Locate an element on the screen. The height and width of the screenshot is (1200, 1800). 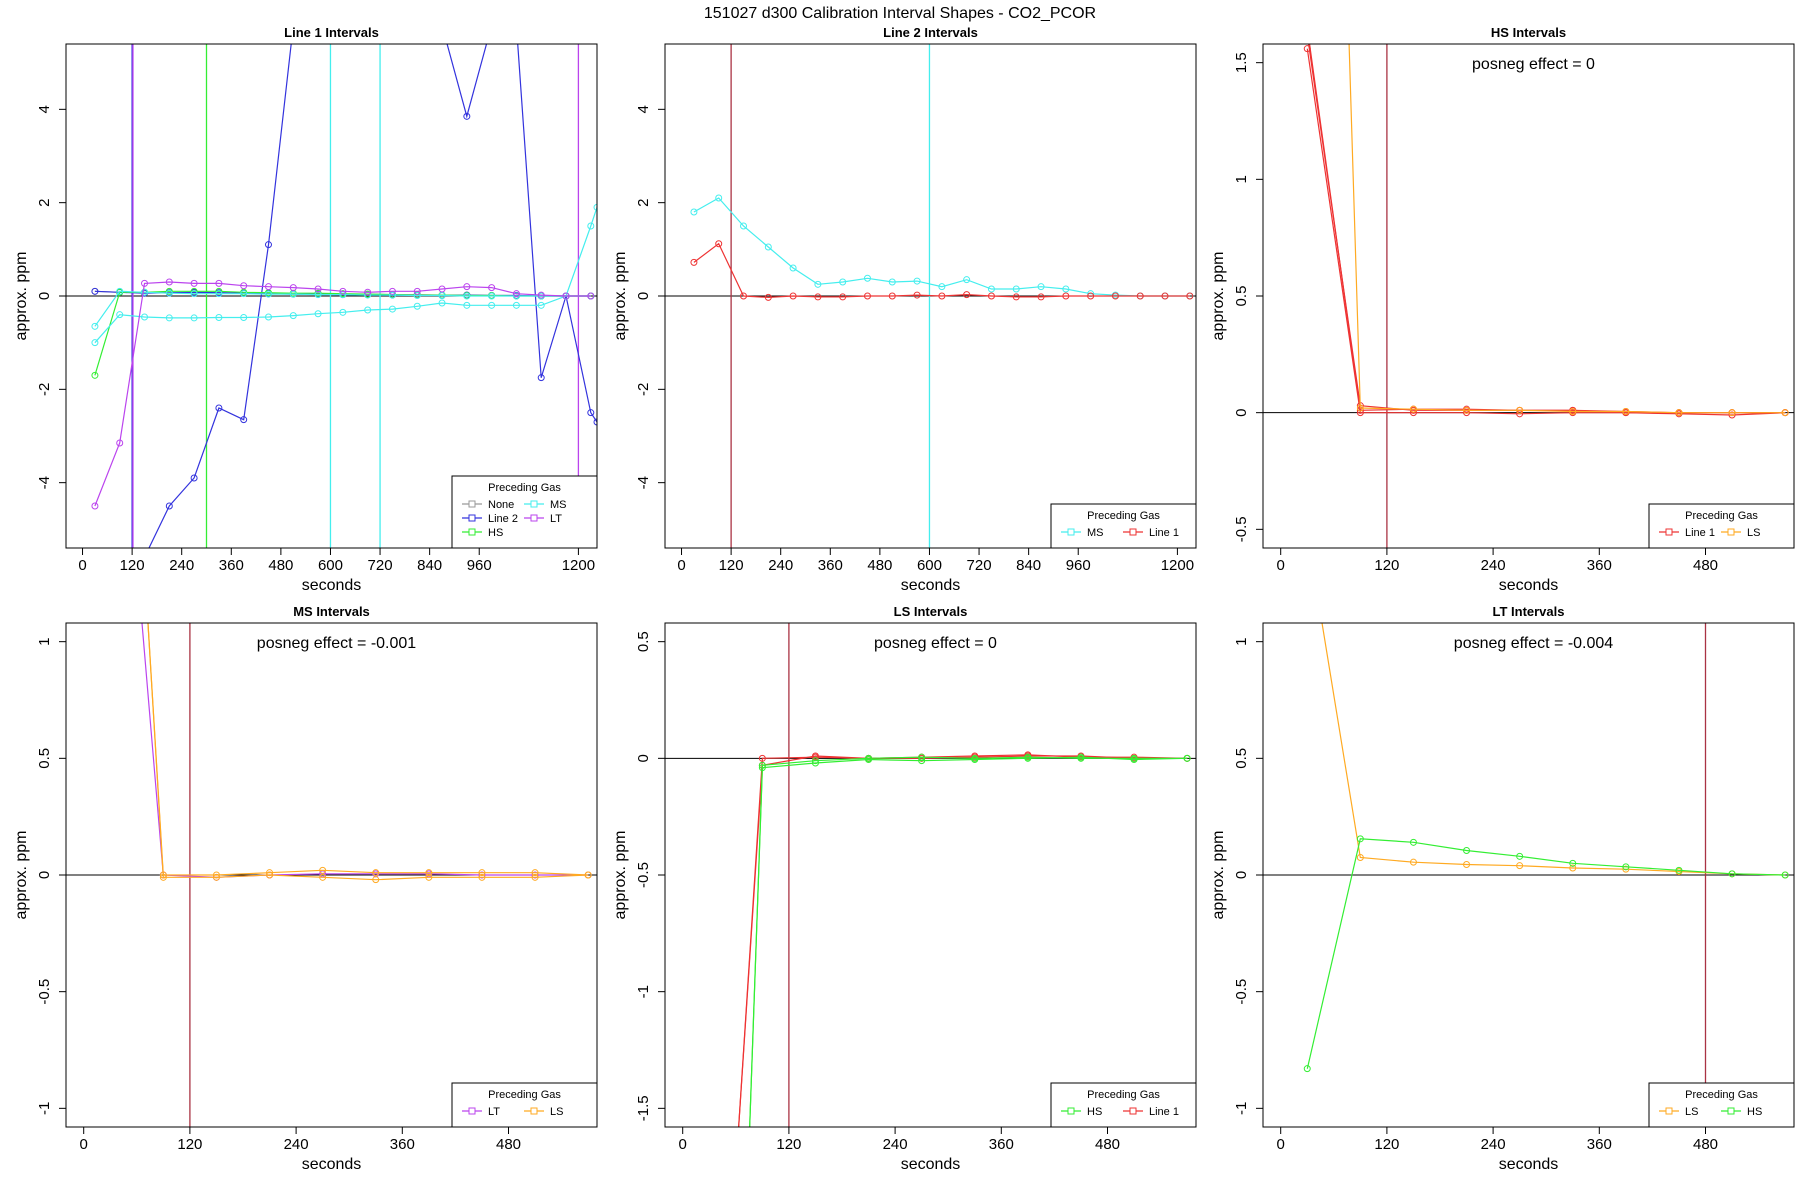
x-tick-label: 0 is located at coordinates (1281, 1144).